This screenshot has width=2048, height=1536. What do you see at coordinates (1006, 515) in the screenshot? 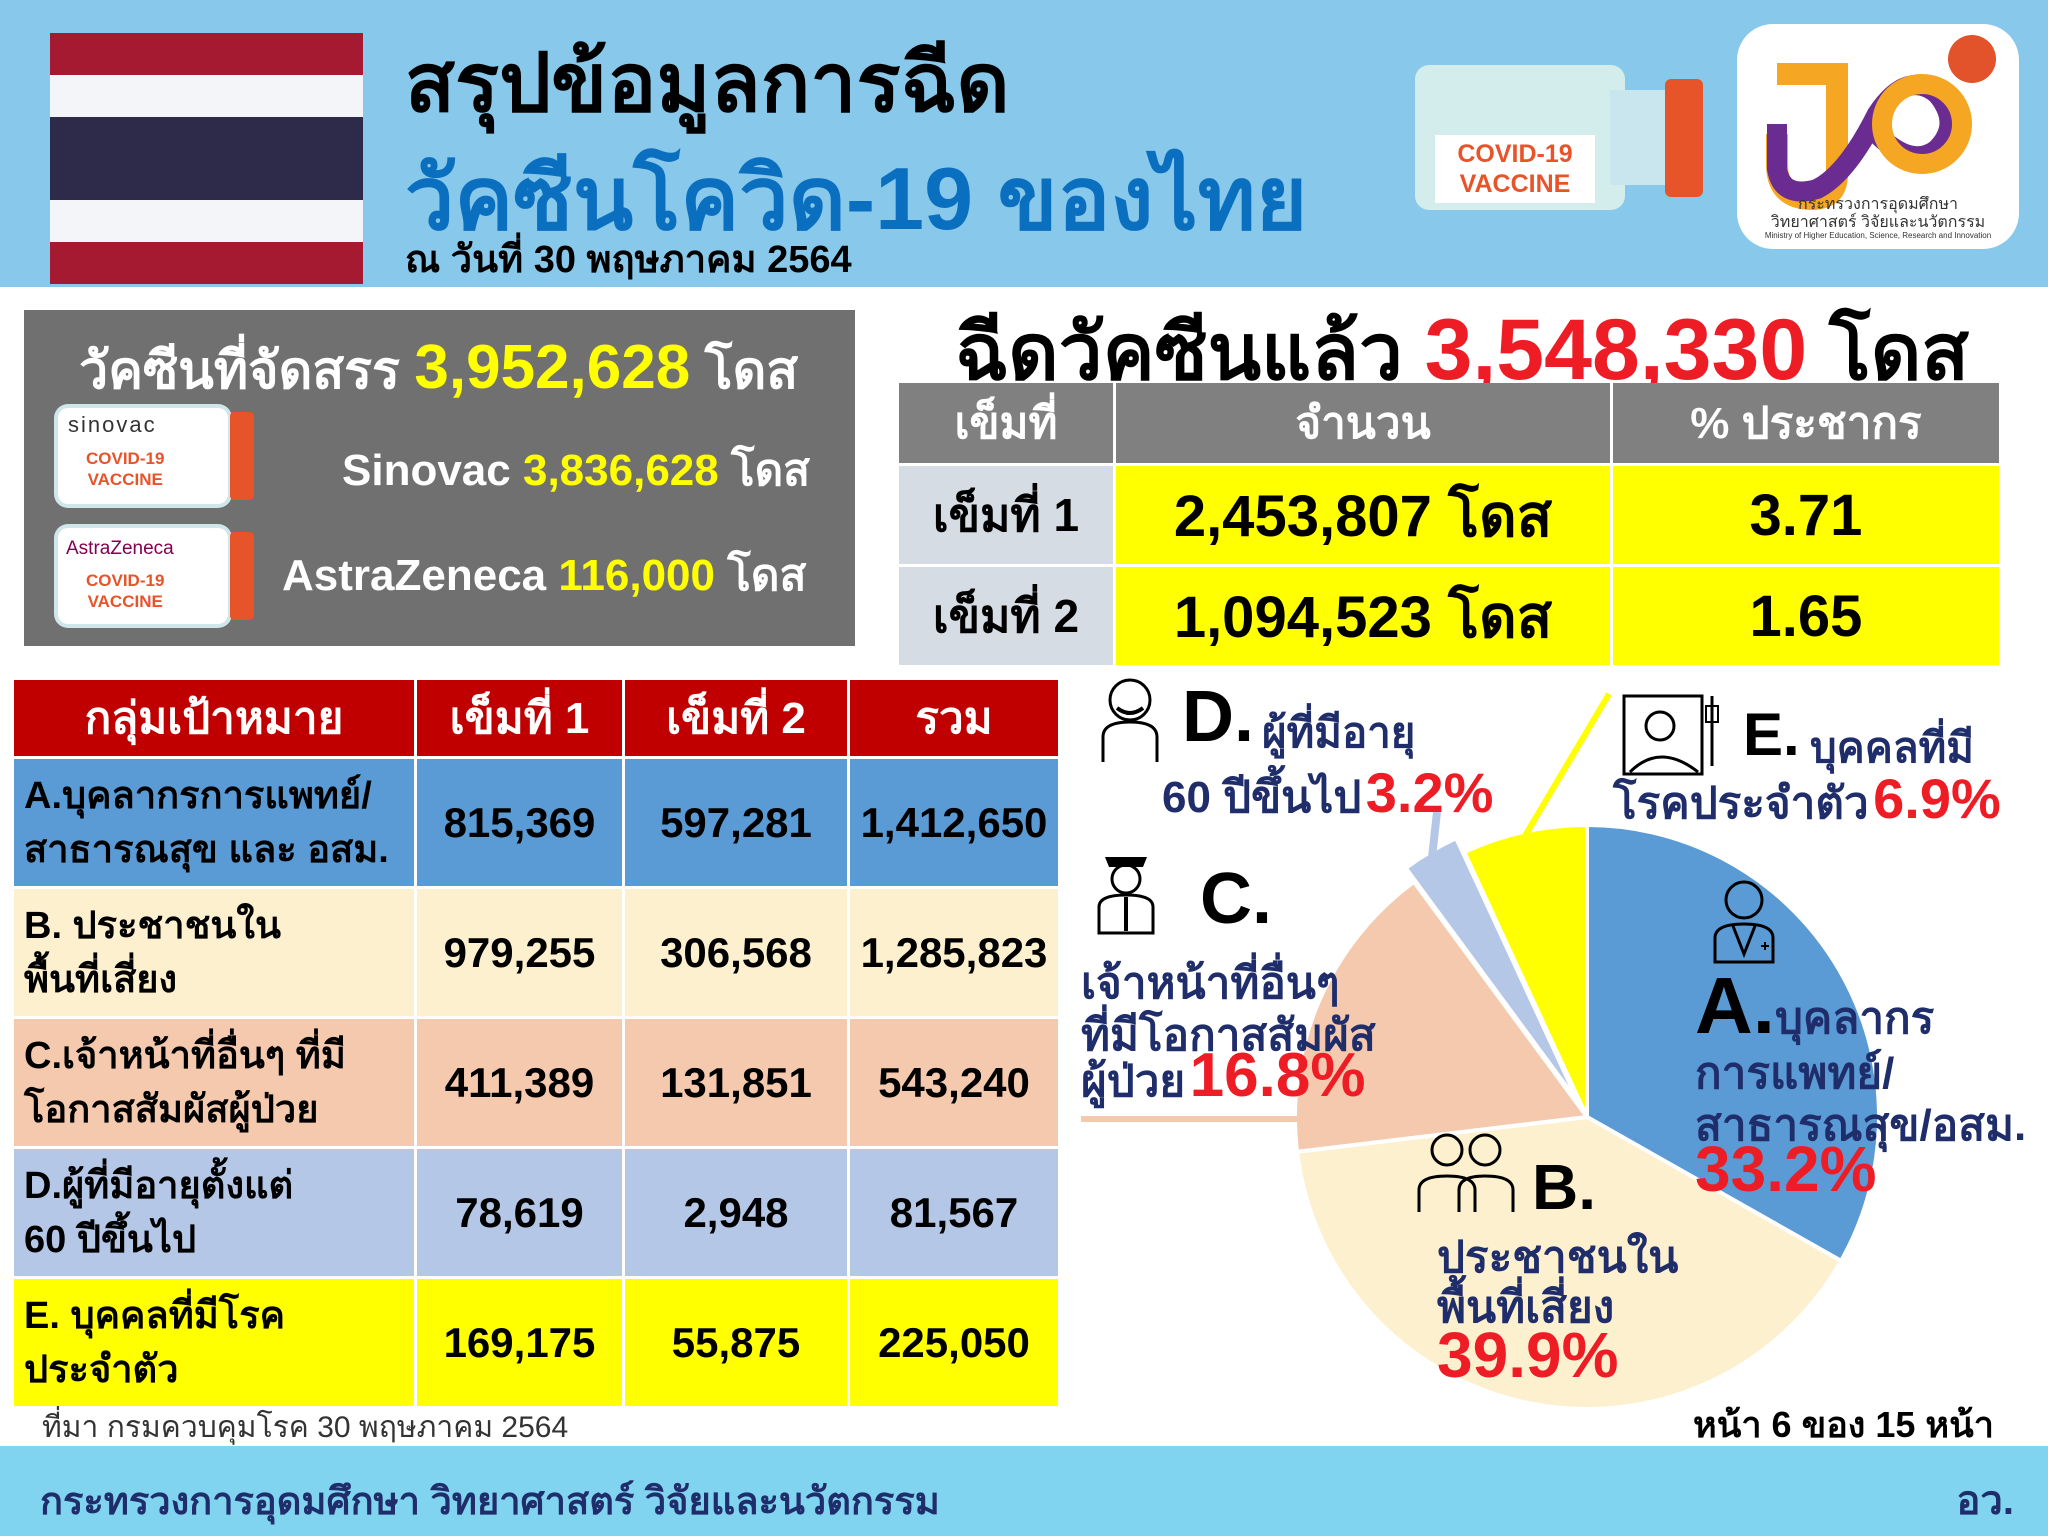
I see `dose-label: เข็มที่ 1` at bounding box center [1006, 515].